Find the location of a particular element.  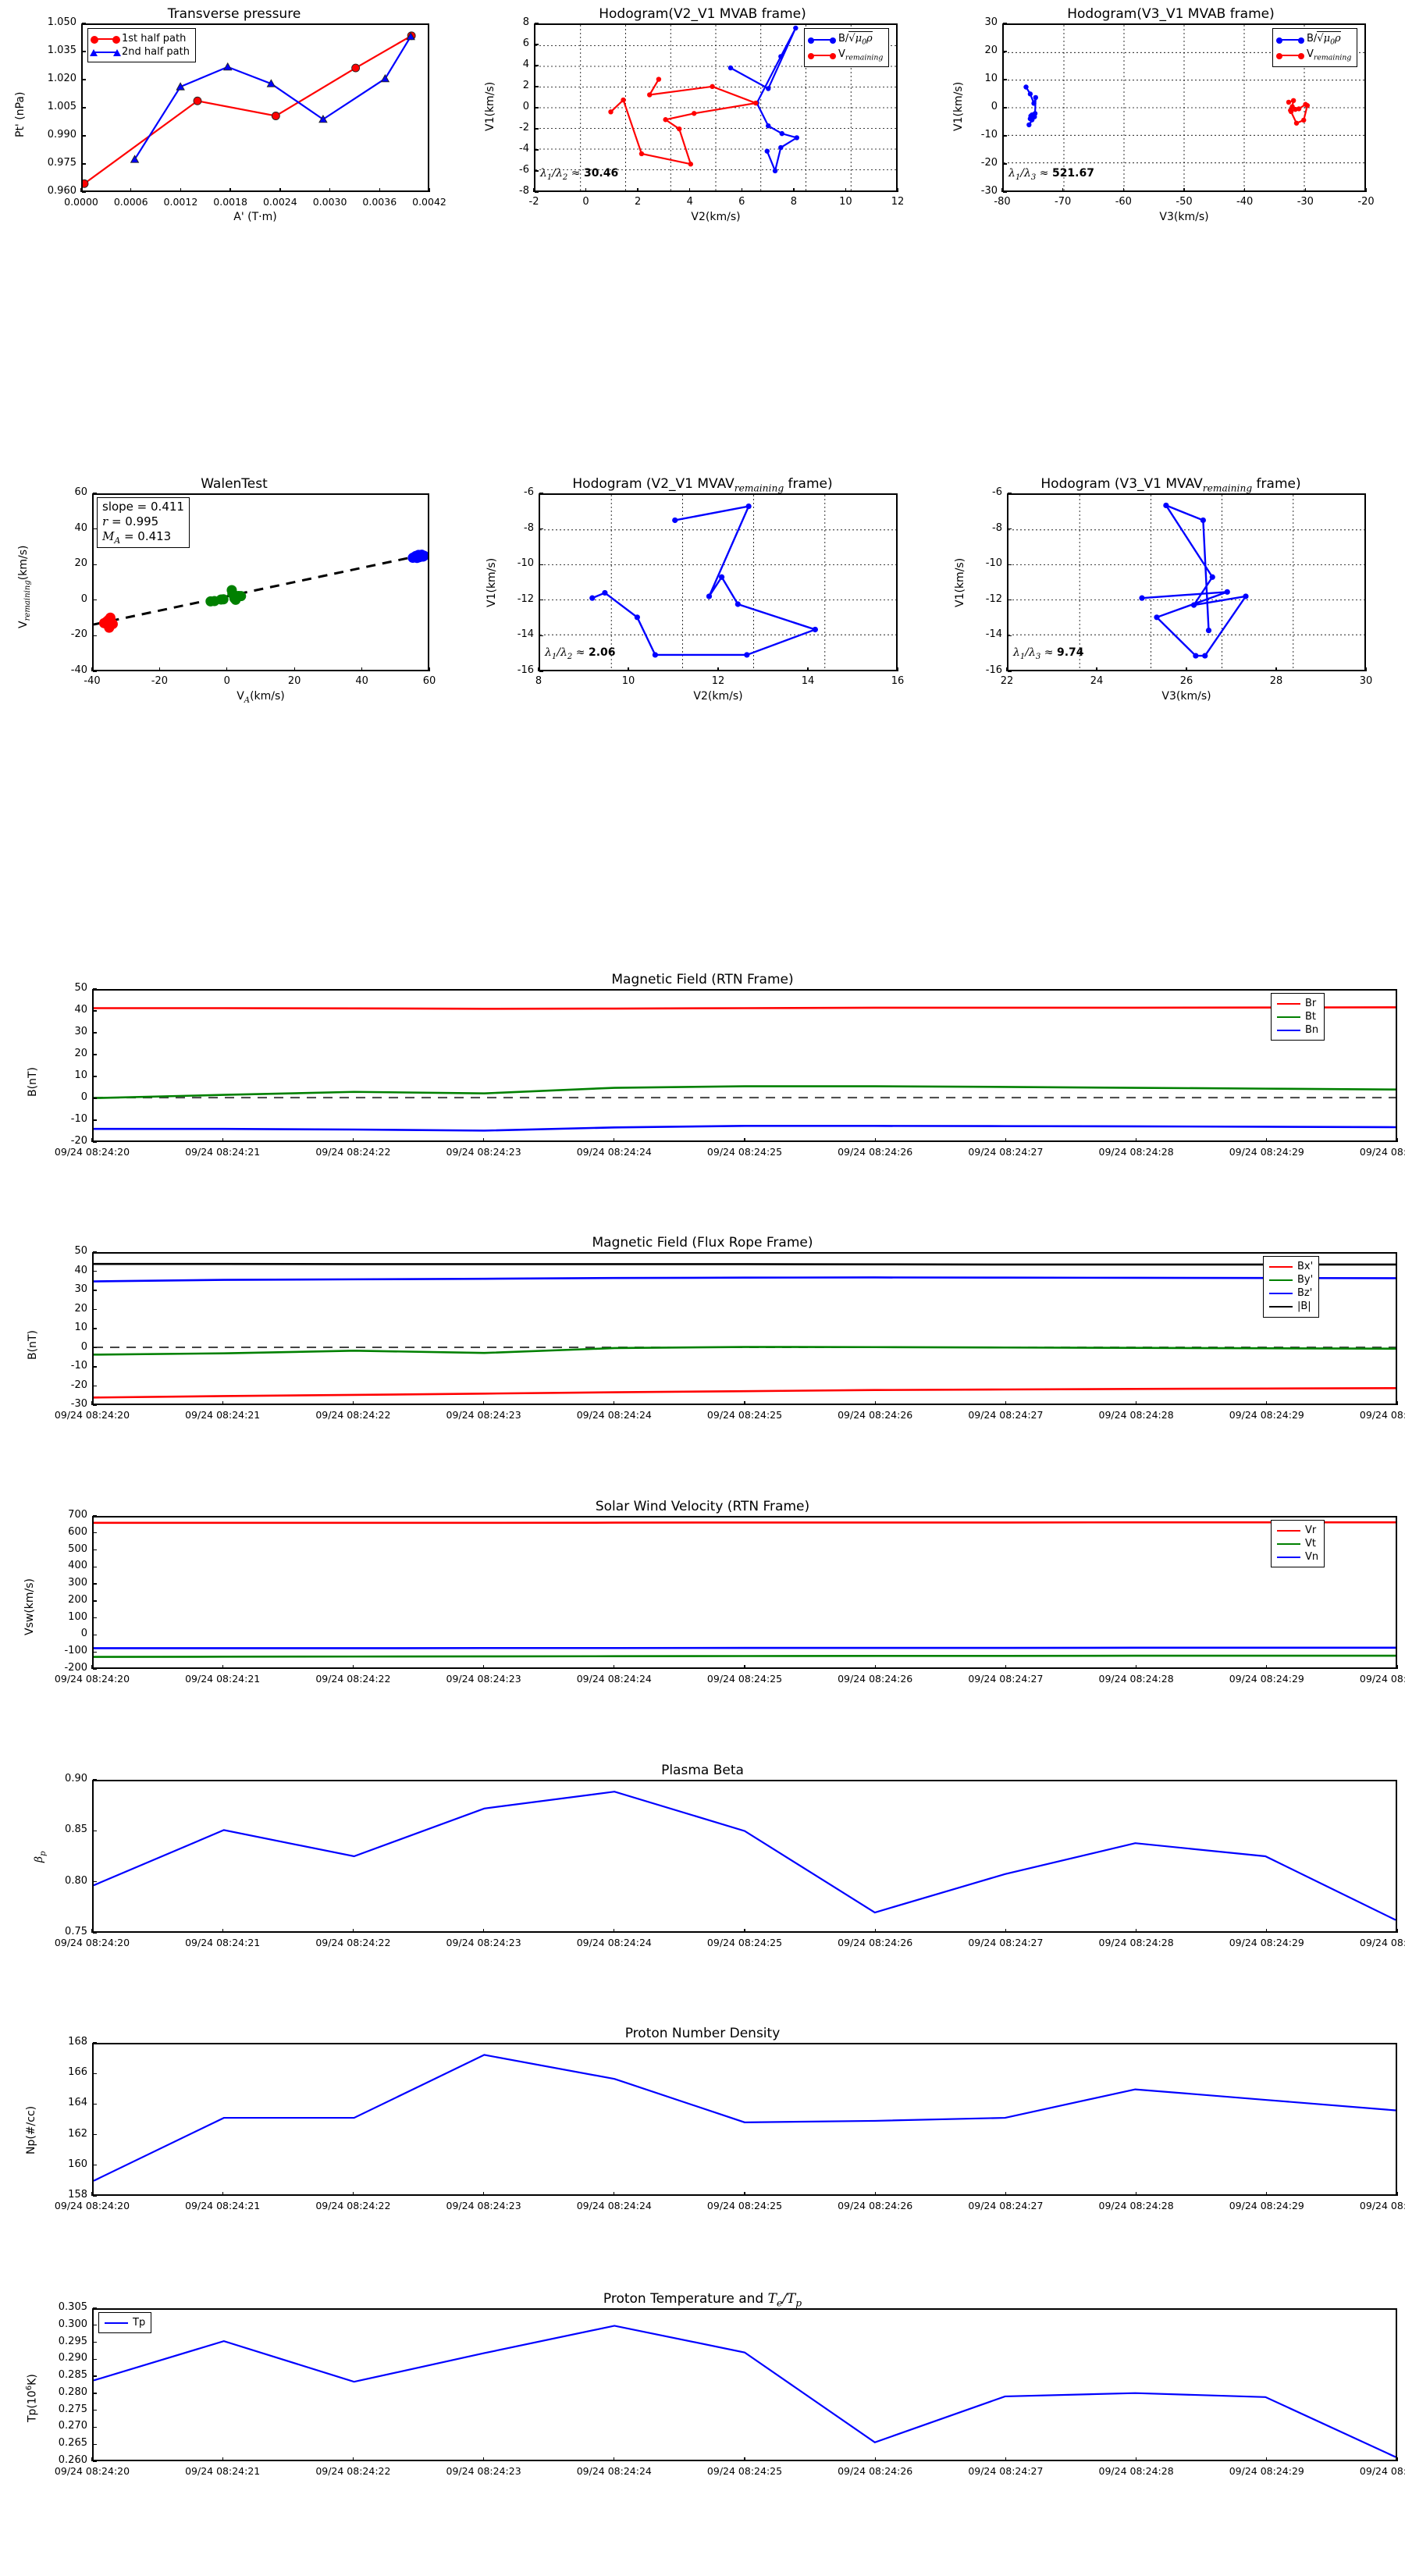

legend-hodogram-v2v1-mvab: B/√μ0ρ Vremaining is located at coordinates (847, 47).